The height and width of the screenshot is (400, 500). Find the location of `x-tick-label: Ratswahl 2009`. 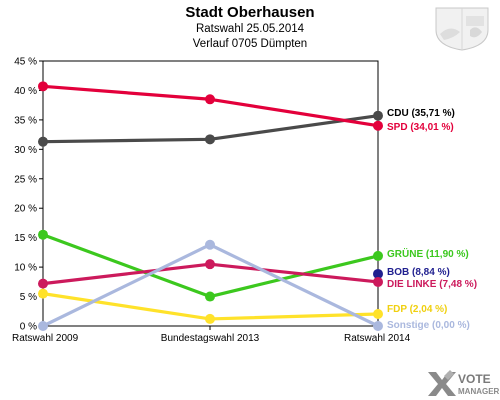

x-tick-label: Ratswahl 2009 is located at coordinates (45, 338).